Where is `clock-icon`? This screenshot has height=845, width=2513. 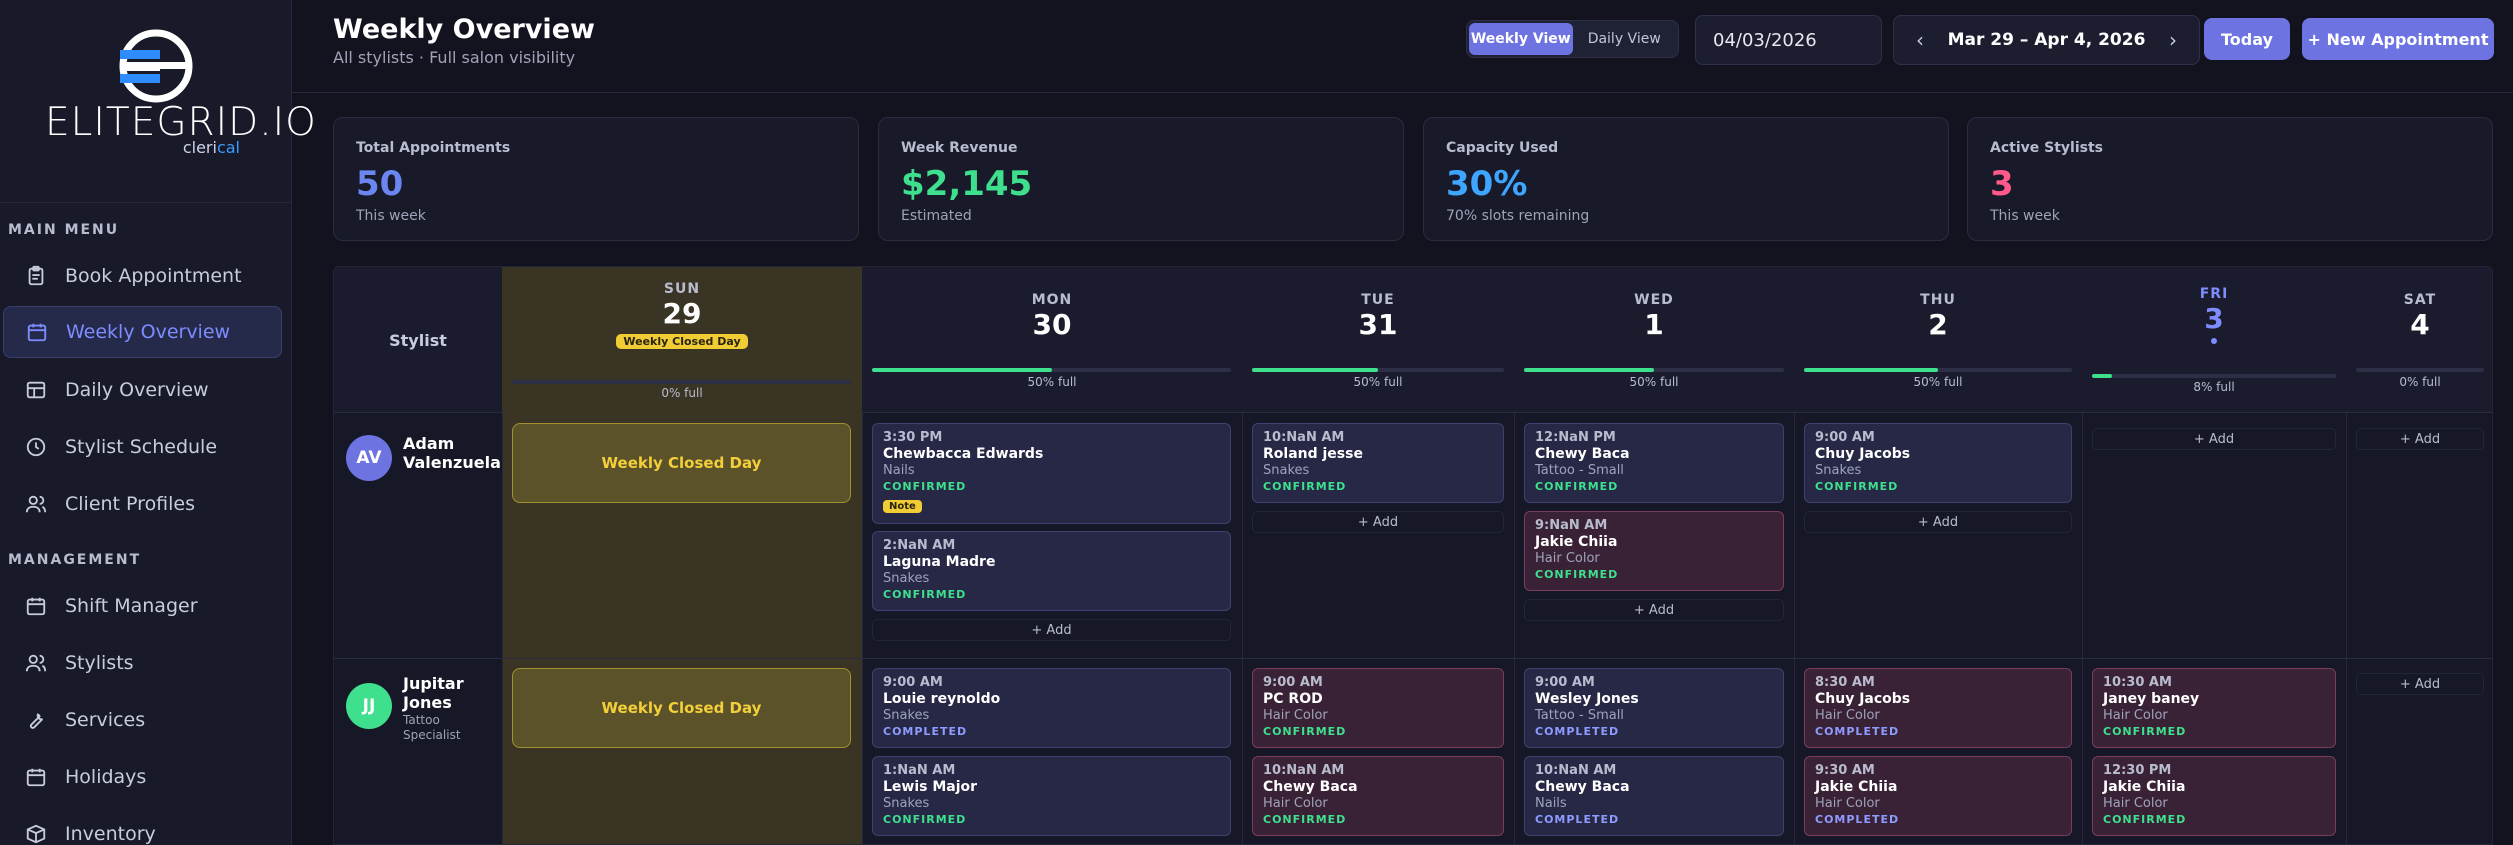
clock-icon is located at coordinates (36, 447).